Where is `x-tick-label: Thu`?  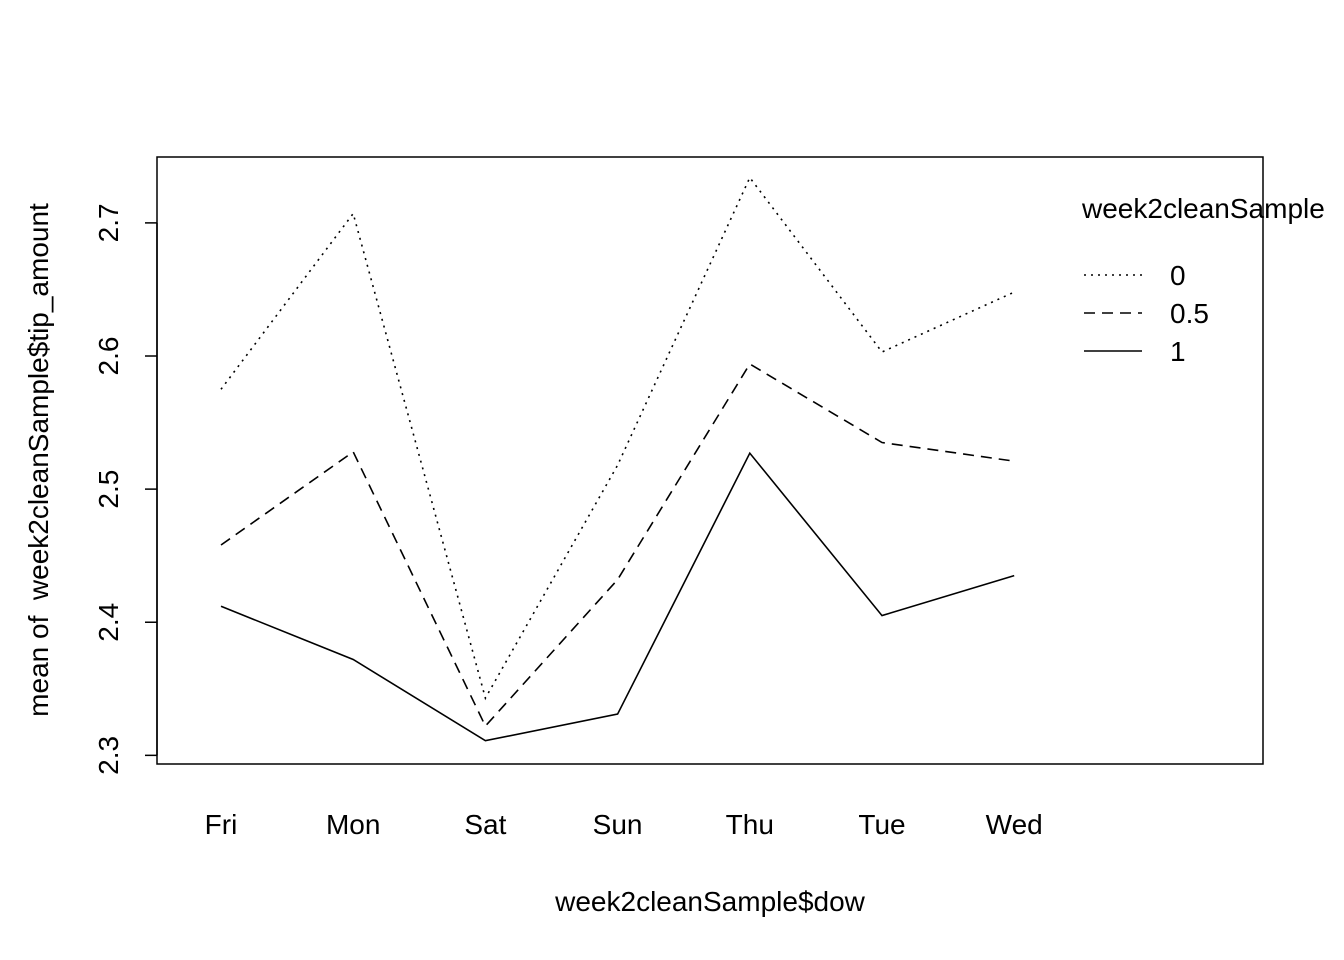 x-tick-label: Thu is located at coordinates (750, 824).